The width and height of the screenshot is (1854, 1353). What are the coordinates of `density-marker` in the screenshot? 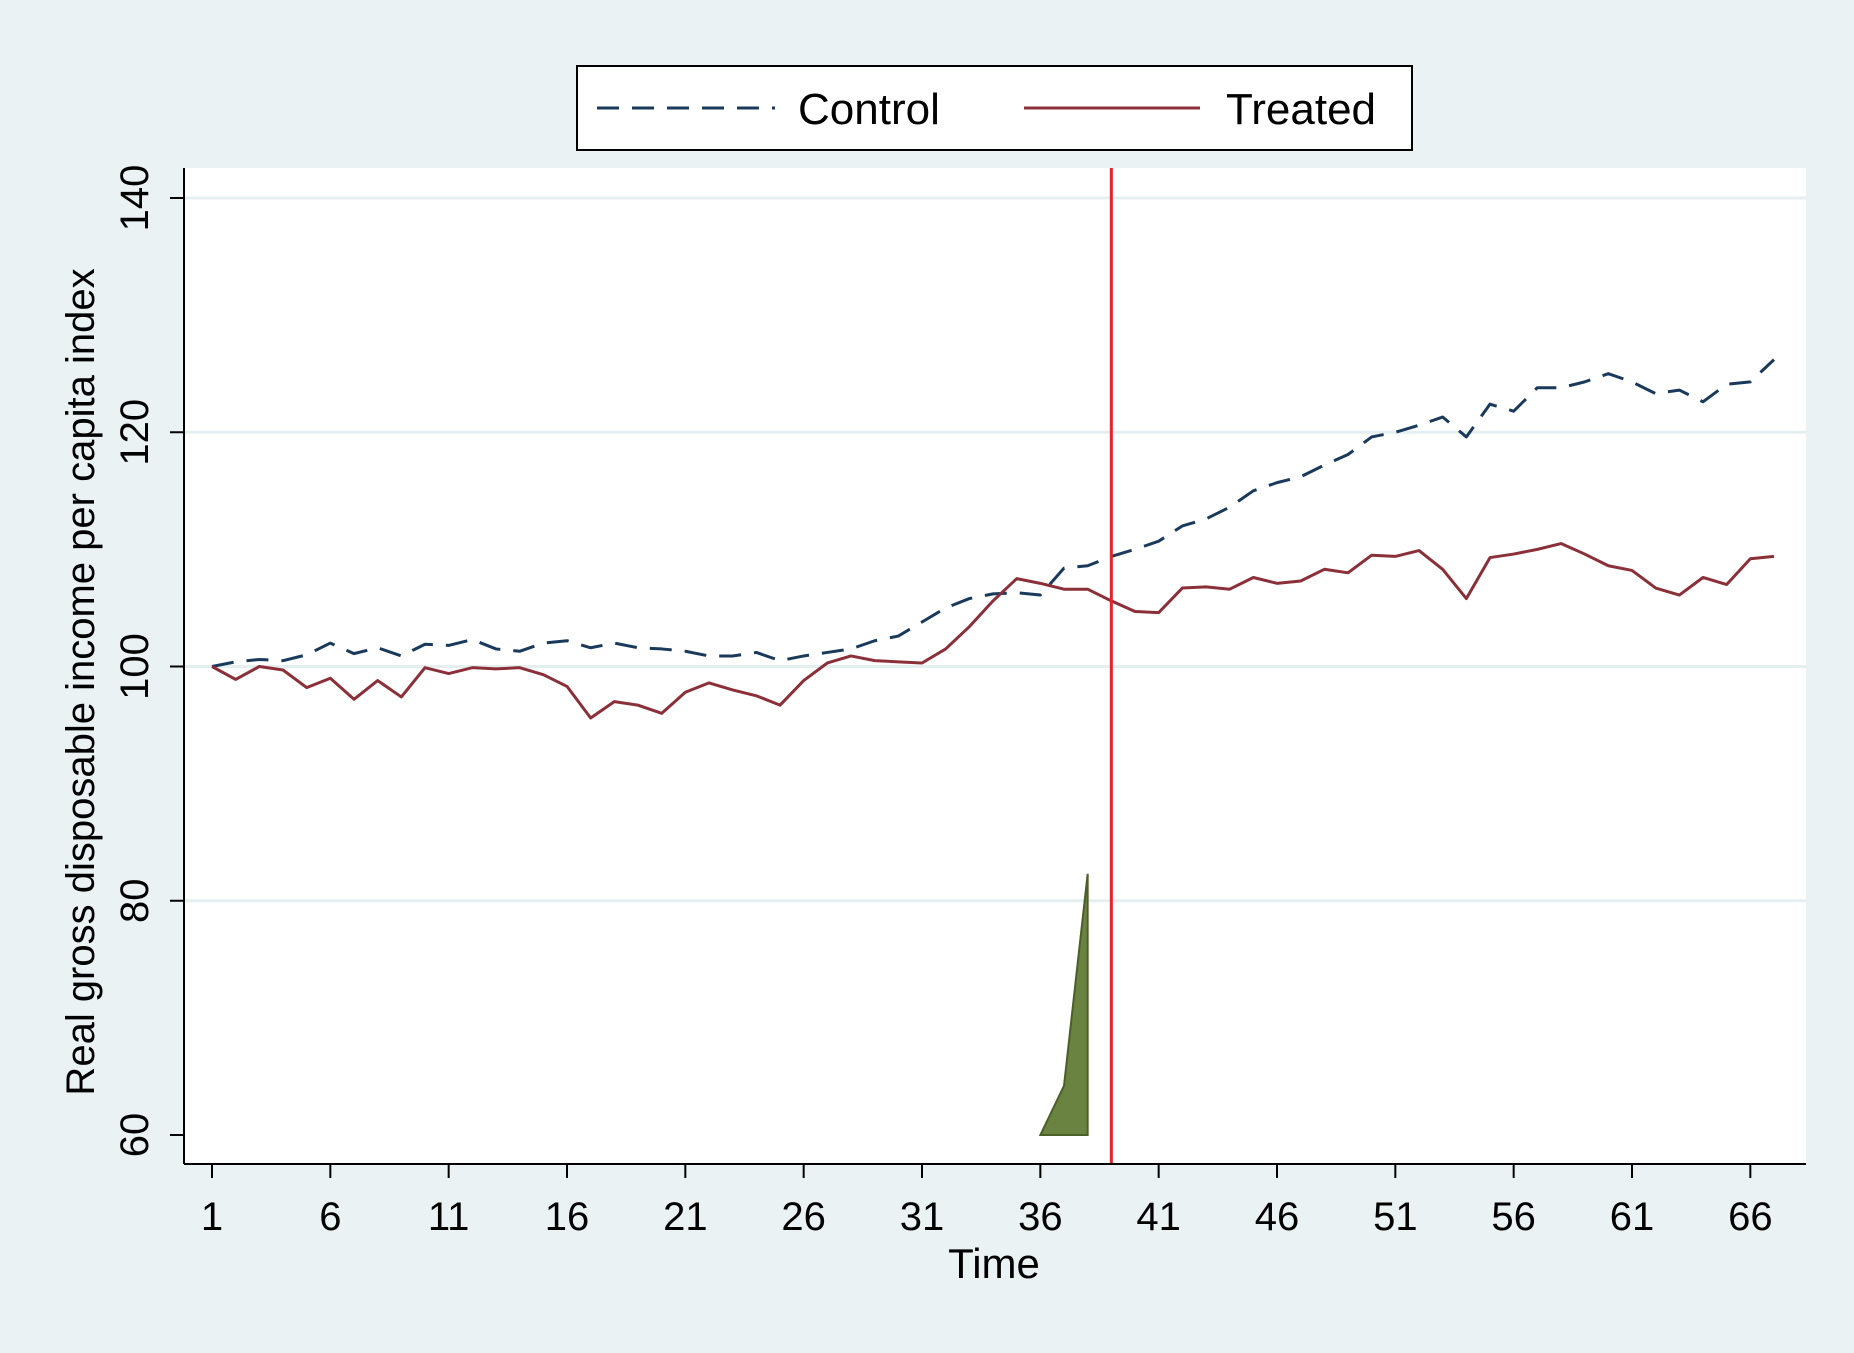 It's located at (1063, 1004).